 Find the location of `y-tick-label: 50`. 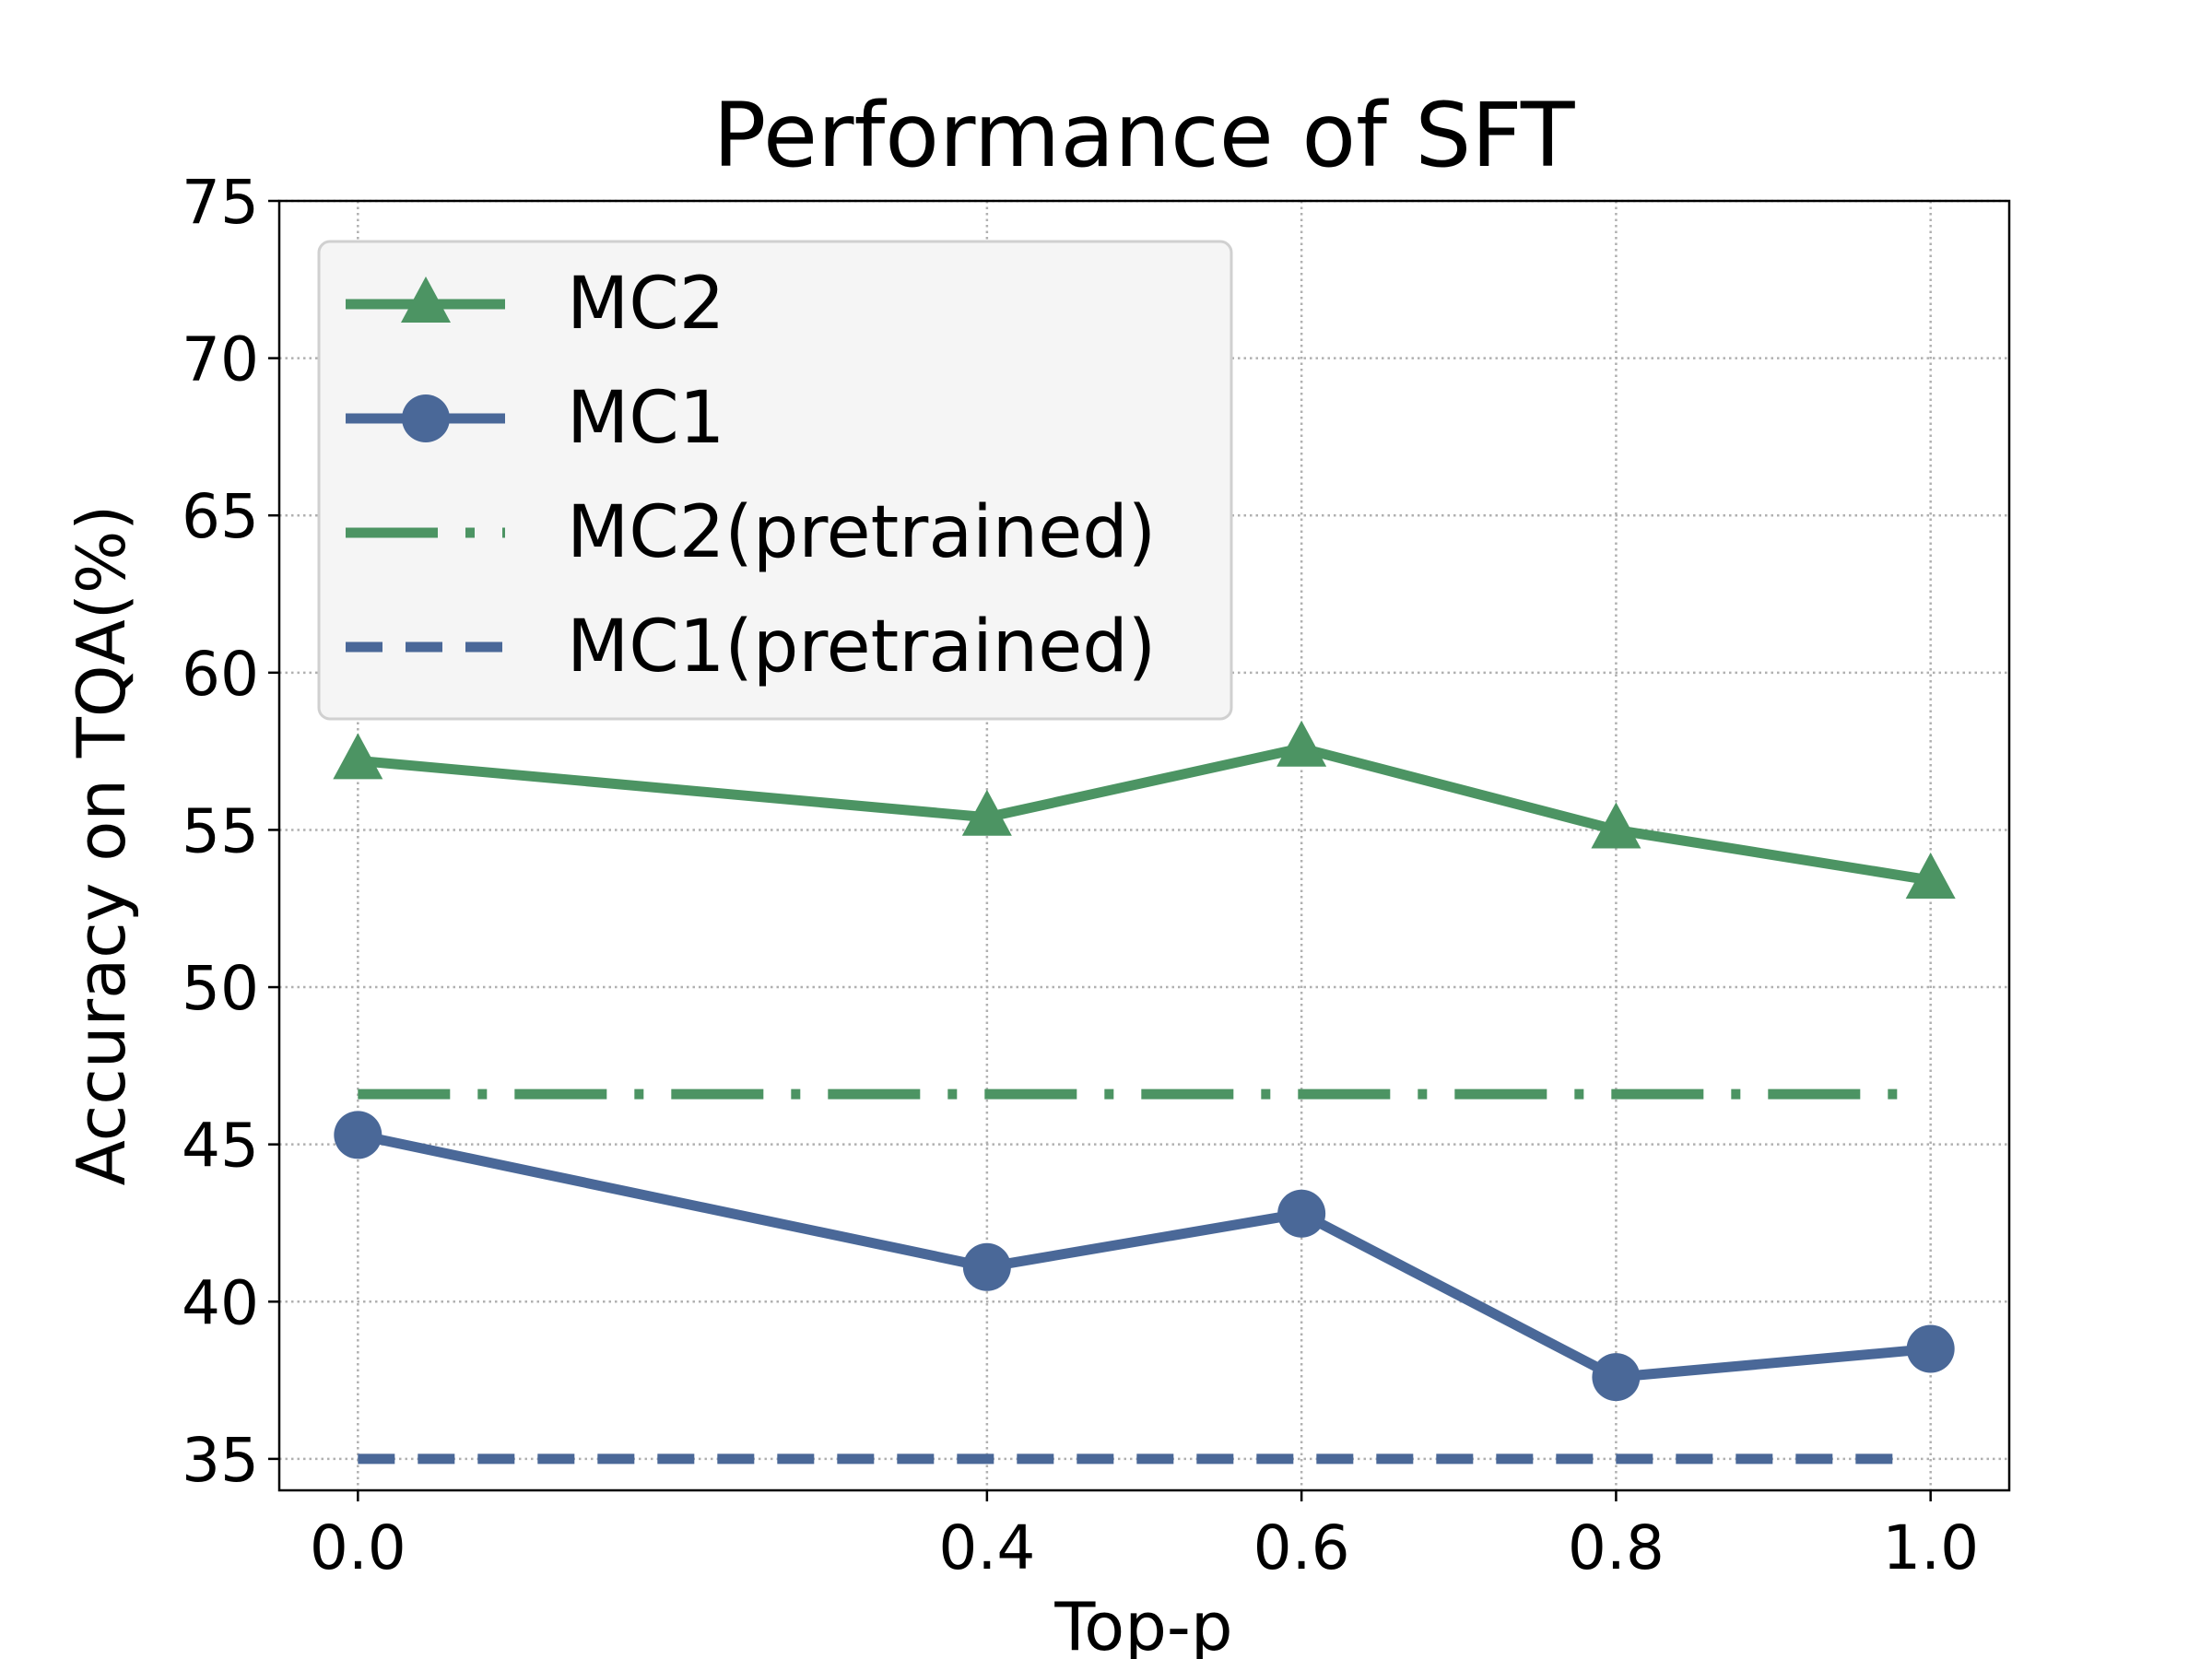

y-tick-label: 50 is located at coordinates (220, 988).